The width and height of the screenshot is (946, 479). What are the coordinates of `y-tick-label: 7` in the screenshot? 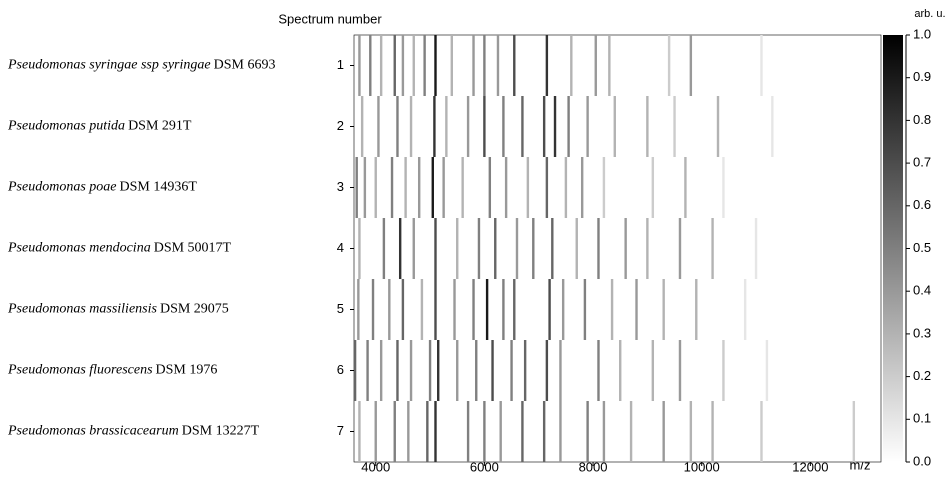 It's located at (340, 430).